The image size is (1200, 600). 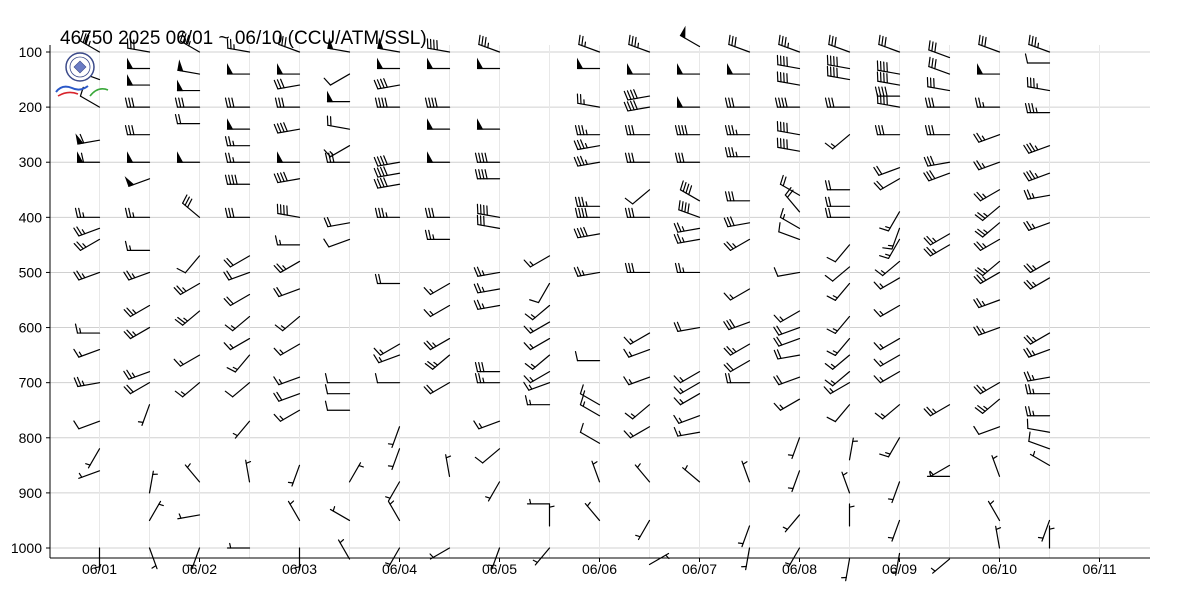 I want to click on y-tick-label: 300, so click(x=31, y=162).